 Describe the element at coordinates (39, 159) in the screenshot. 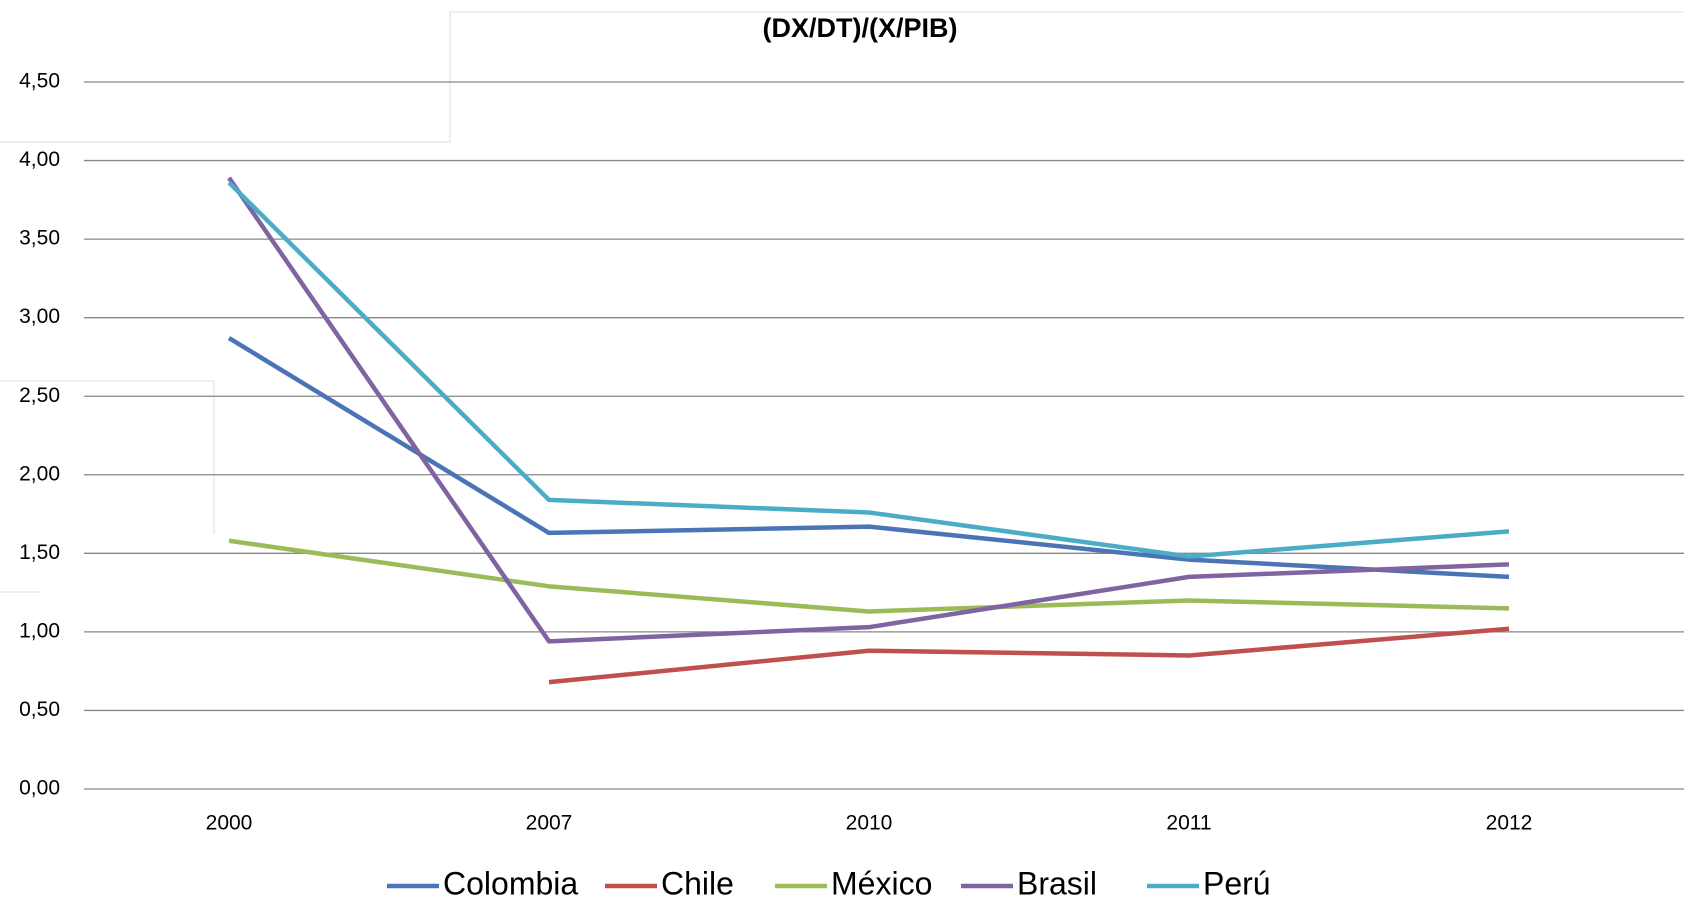

I see `y-tick-label: 4,00` at that location.